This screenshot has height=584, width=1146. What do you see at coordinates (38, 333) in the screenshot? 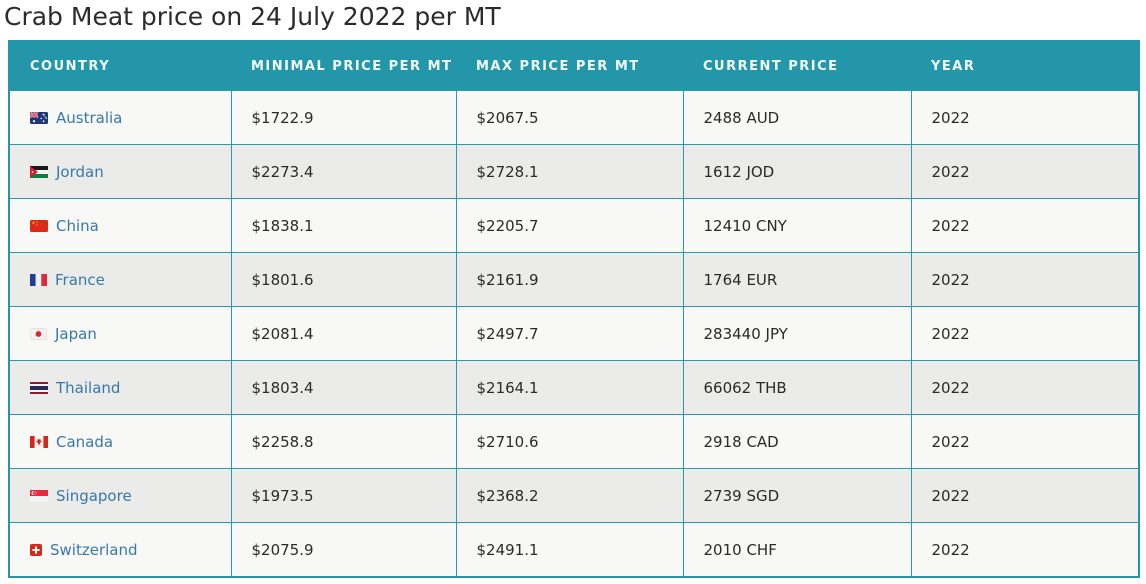
I see `japan-flag-icon` at bounding box center [38, 333].